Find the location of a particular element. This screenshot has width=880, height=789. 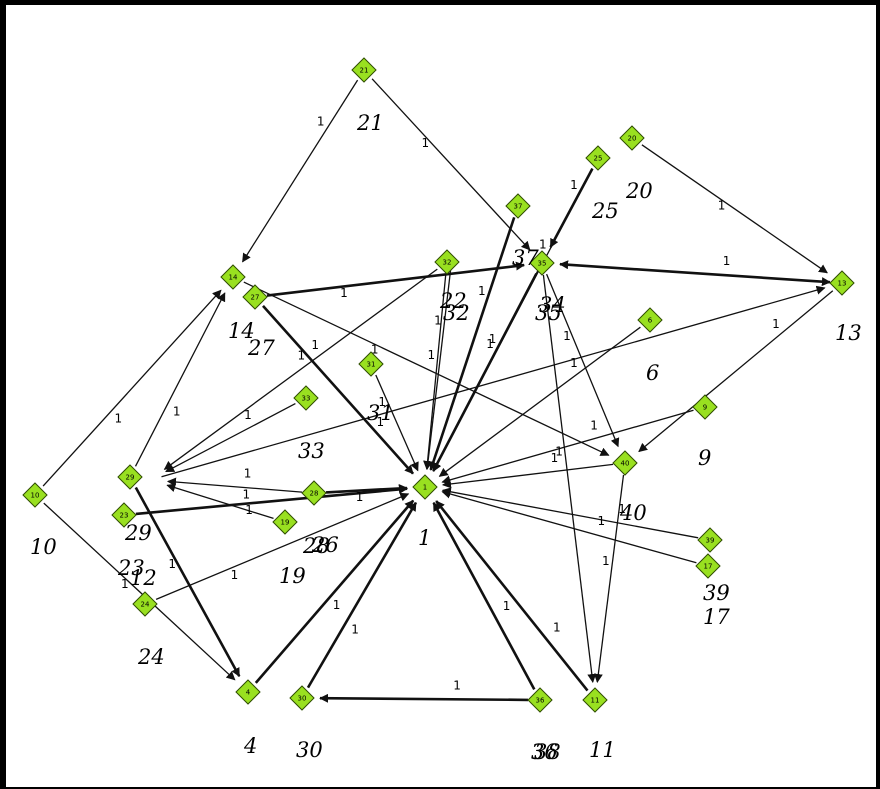

node-1: 1 is located at coordinates (425, 487).